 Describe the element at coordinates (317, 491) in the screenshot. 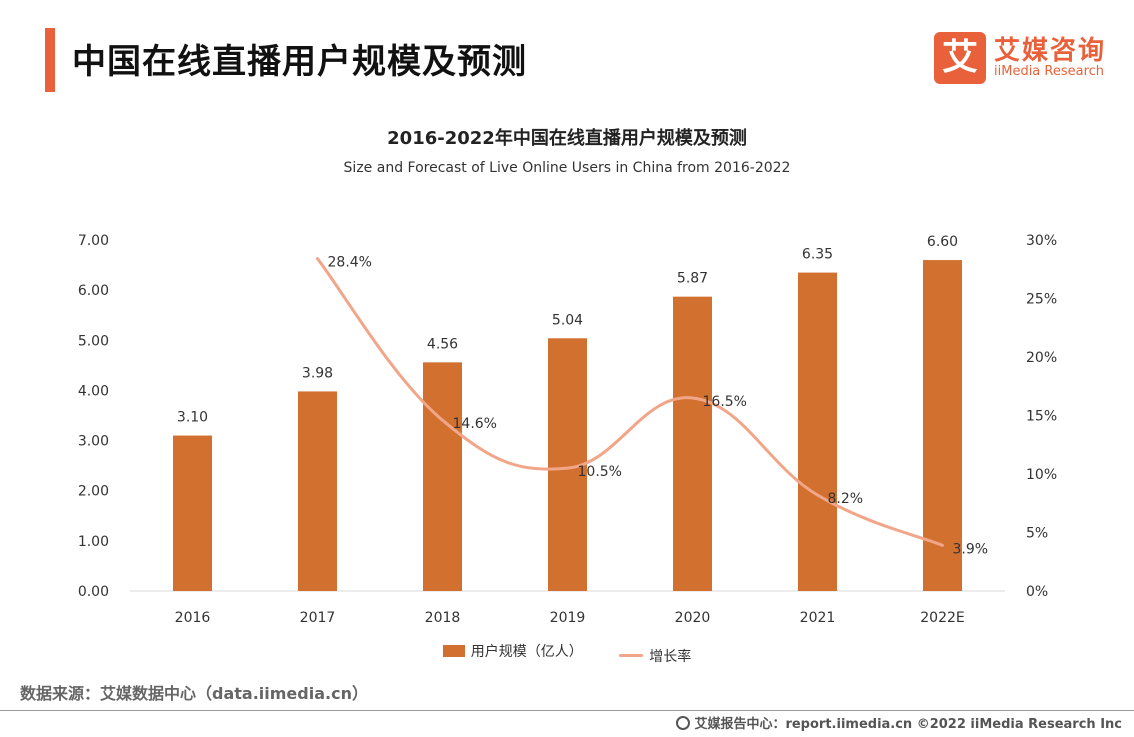

I see `bar-2017` at that location.